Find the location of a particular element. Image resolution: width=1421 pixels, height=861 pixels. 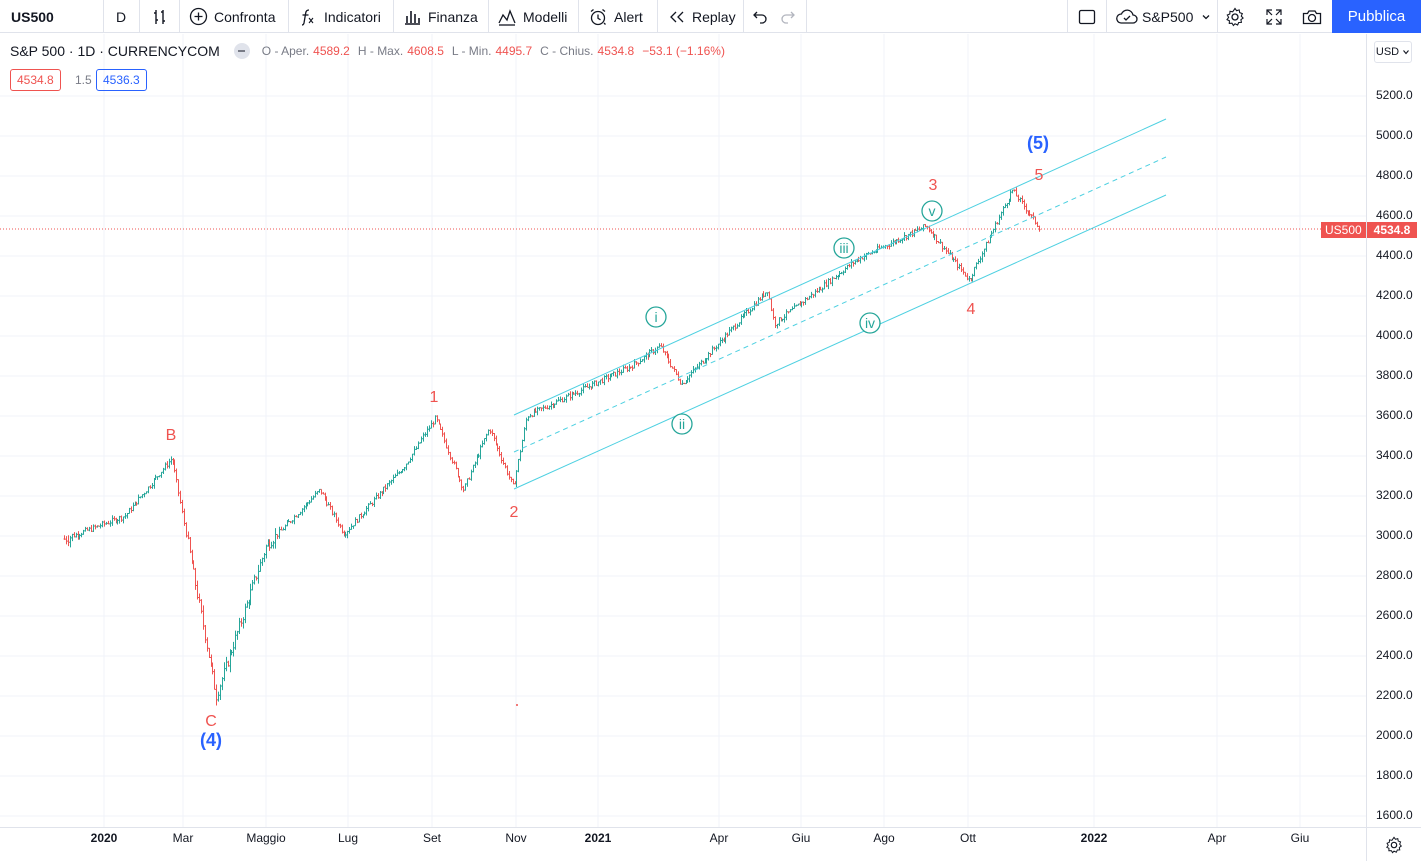

hide-legend-button is located at coordinates (241, 51).